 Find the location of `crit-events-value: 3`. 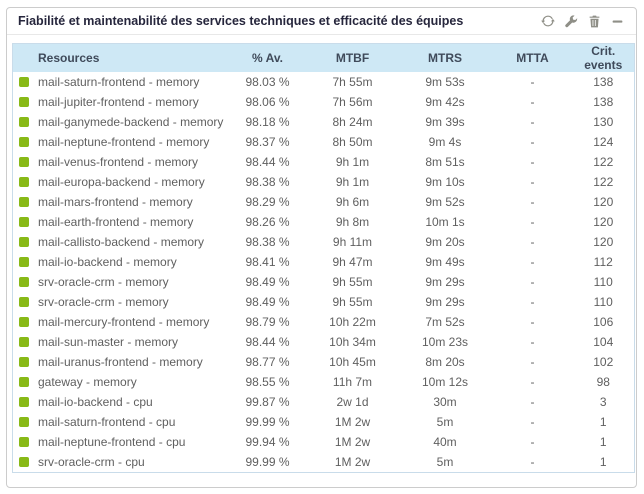

crit-events-value: 3 is located at coordinates (603, 402).